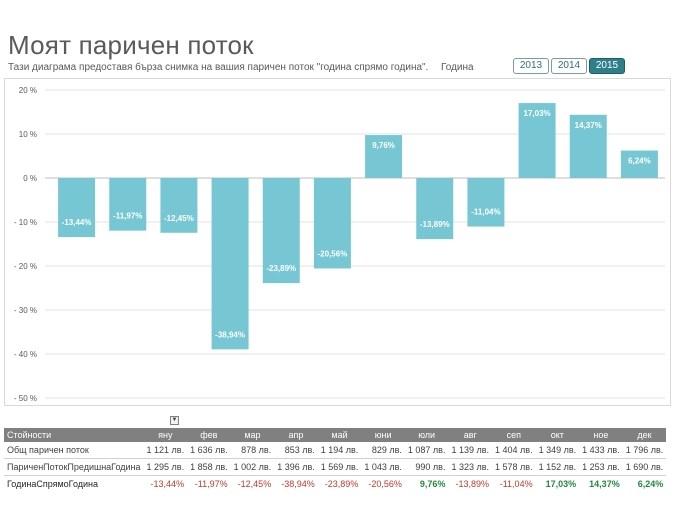  Describe the element at coordinates (209, 467) in the screenshot. I see `table-cell: 1 858 лв.` at that location.